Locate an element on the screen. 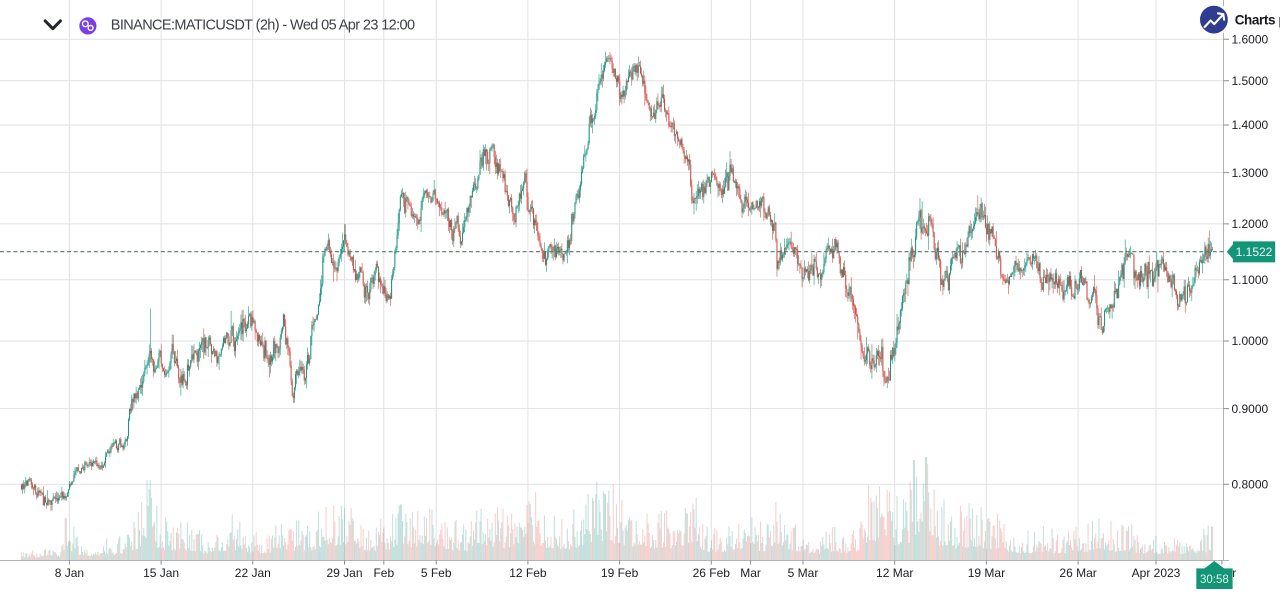 The width and height of the screenshot is (1280, 594). svg-text: 8 Jan is located at coordinates (69, 573).